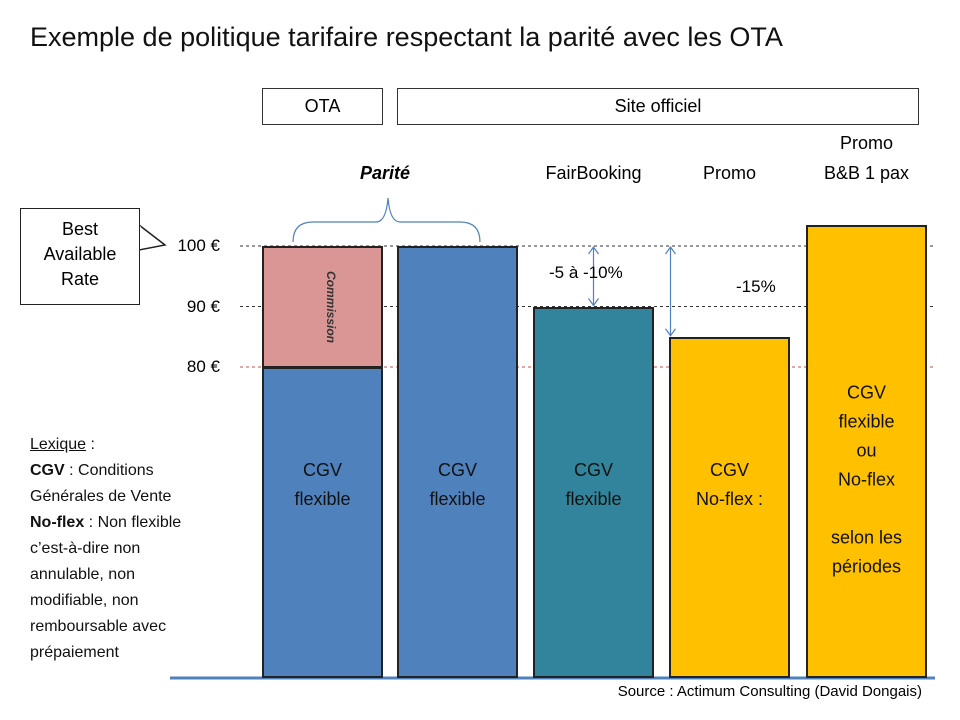 The height and width of the screenshot is (720, 960). I want to click on lexicon-sep: :, so click(90, 444).